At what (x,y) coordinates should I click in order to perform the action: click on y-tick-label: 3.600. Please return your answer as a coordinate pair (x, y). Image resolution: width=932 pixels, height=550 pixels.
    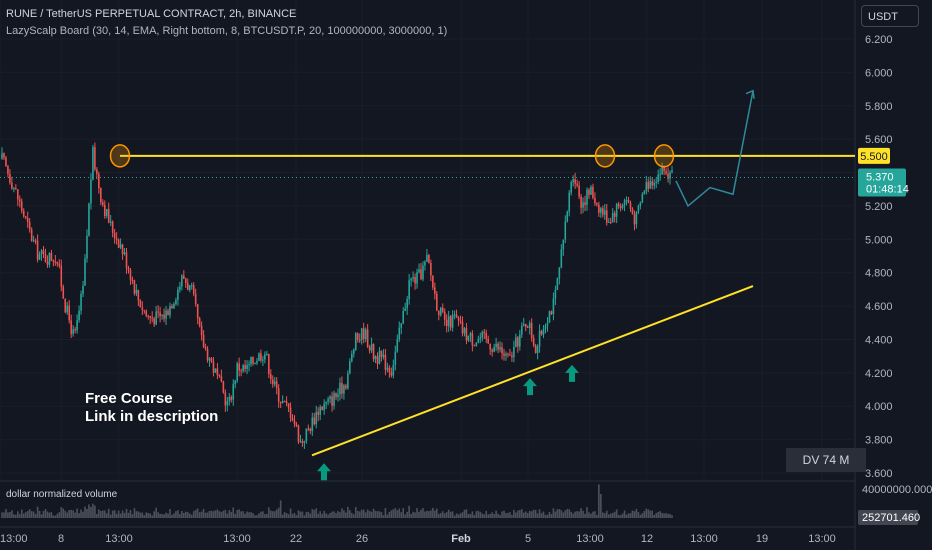
    Looking at the image, I should click on (879, 474).